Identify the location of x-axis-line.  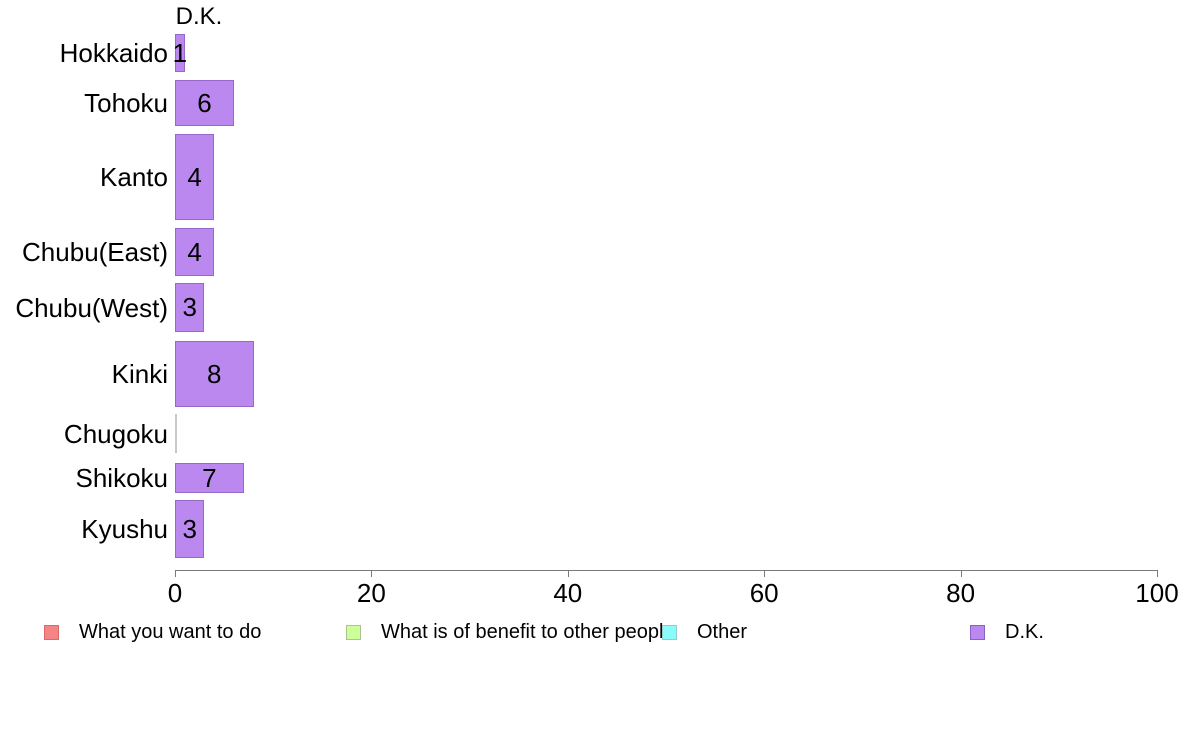
(666, 570).